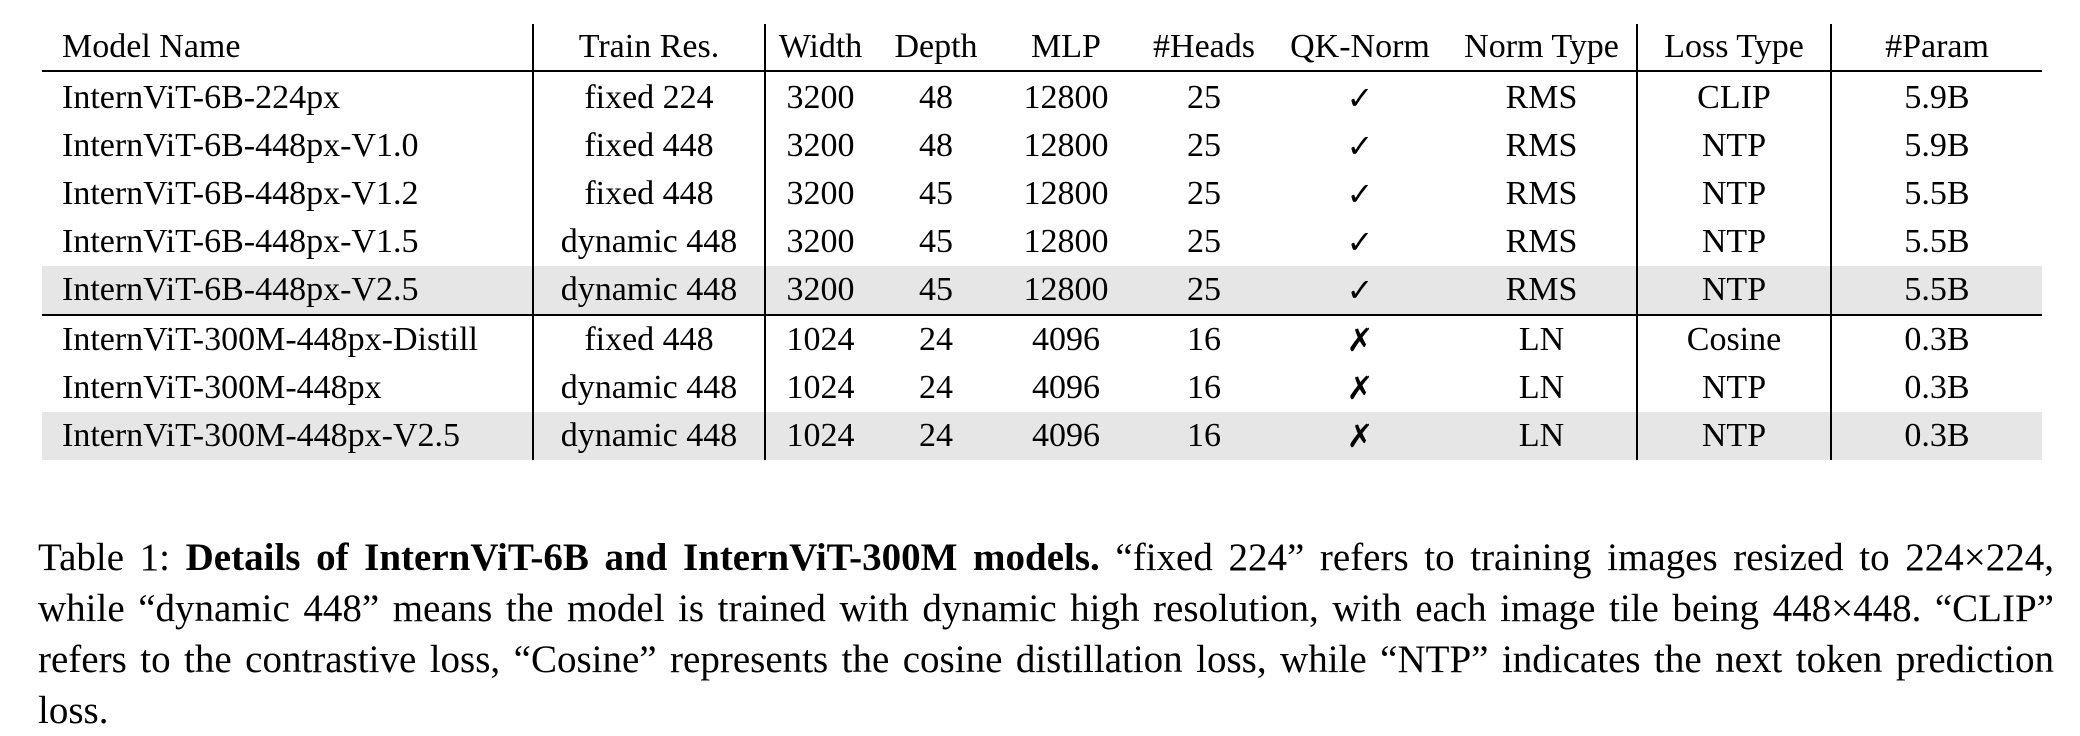 The width and height of the screenshot is (2080, 736). I want to click on cell-model-name: InternViT-6B-448px-V1.5, so click(288, 242).